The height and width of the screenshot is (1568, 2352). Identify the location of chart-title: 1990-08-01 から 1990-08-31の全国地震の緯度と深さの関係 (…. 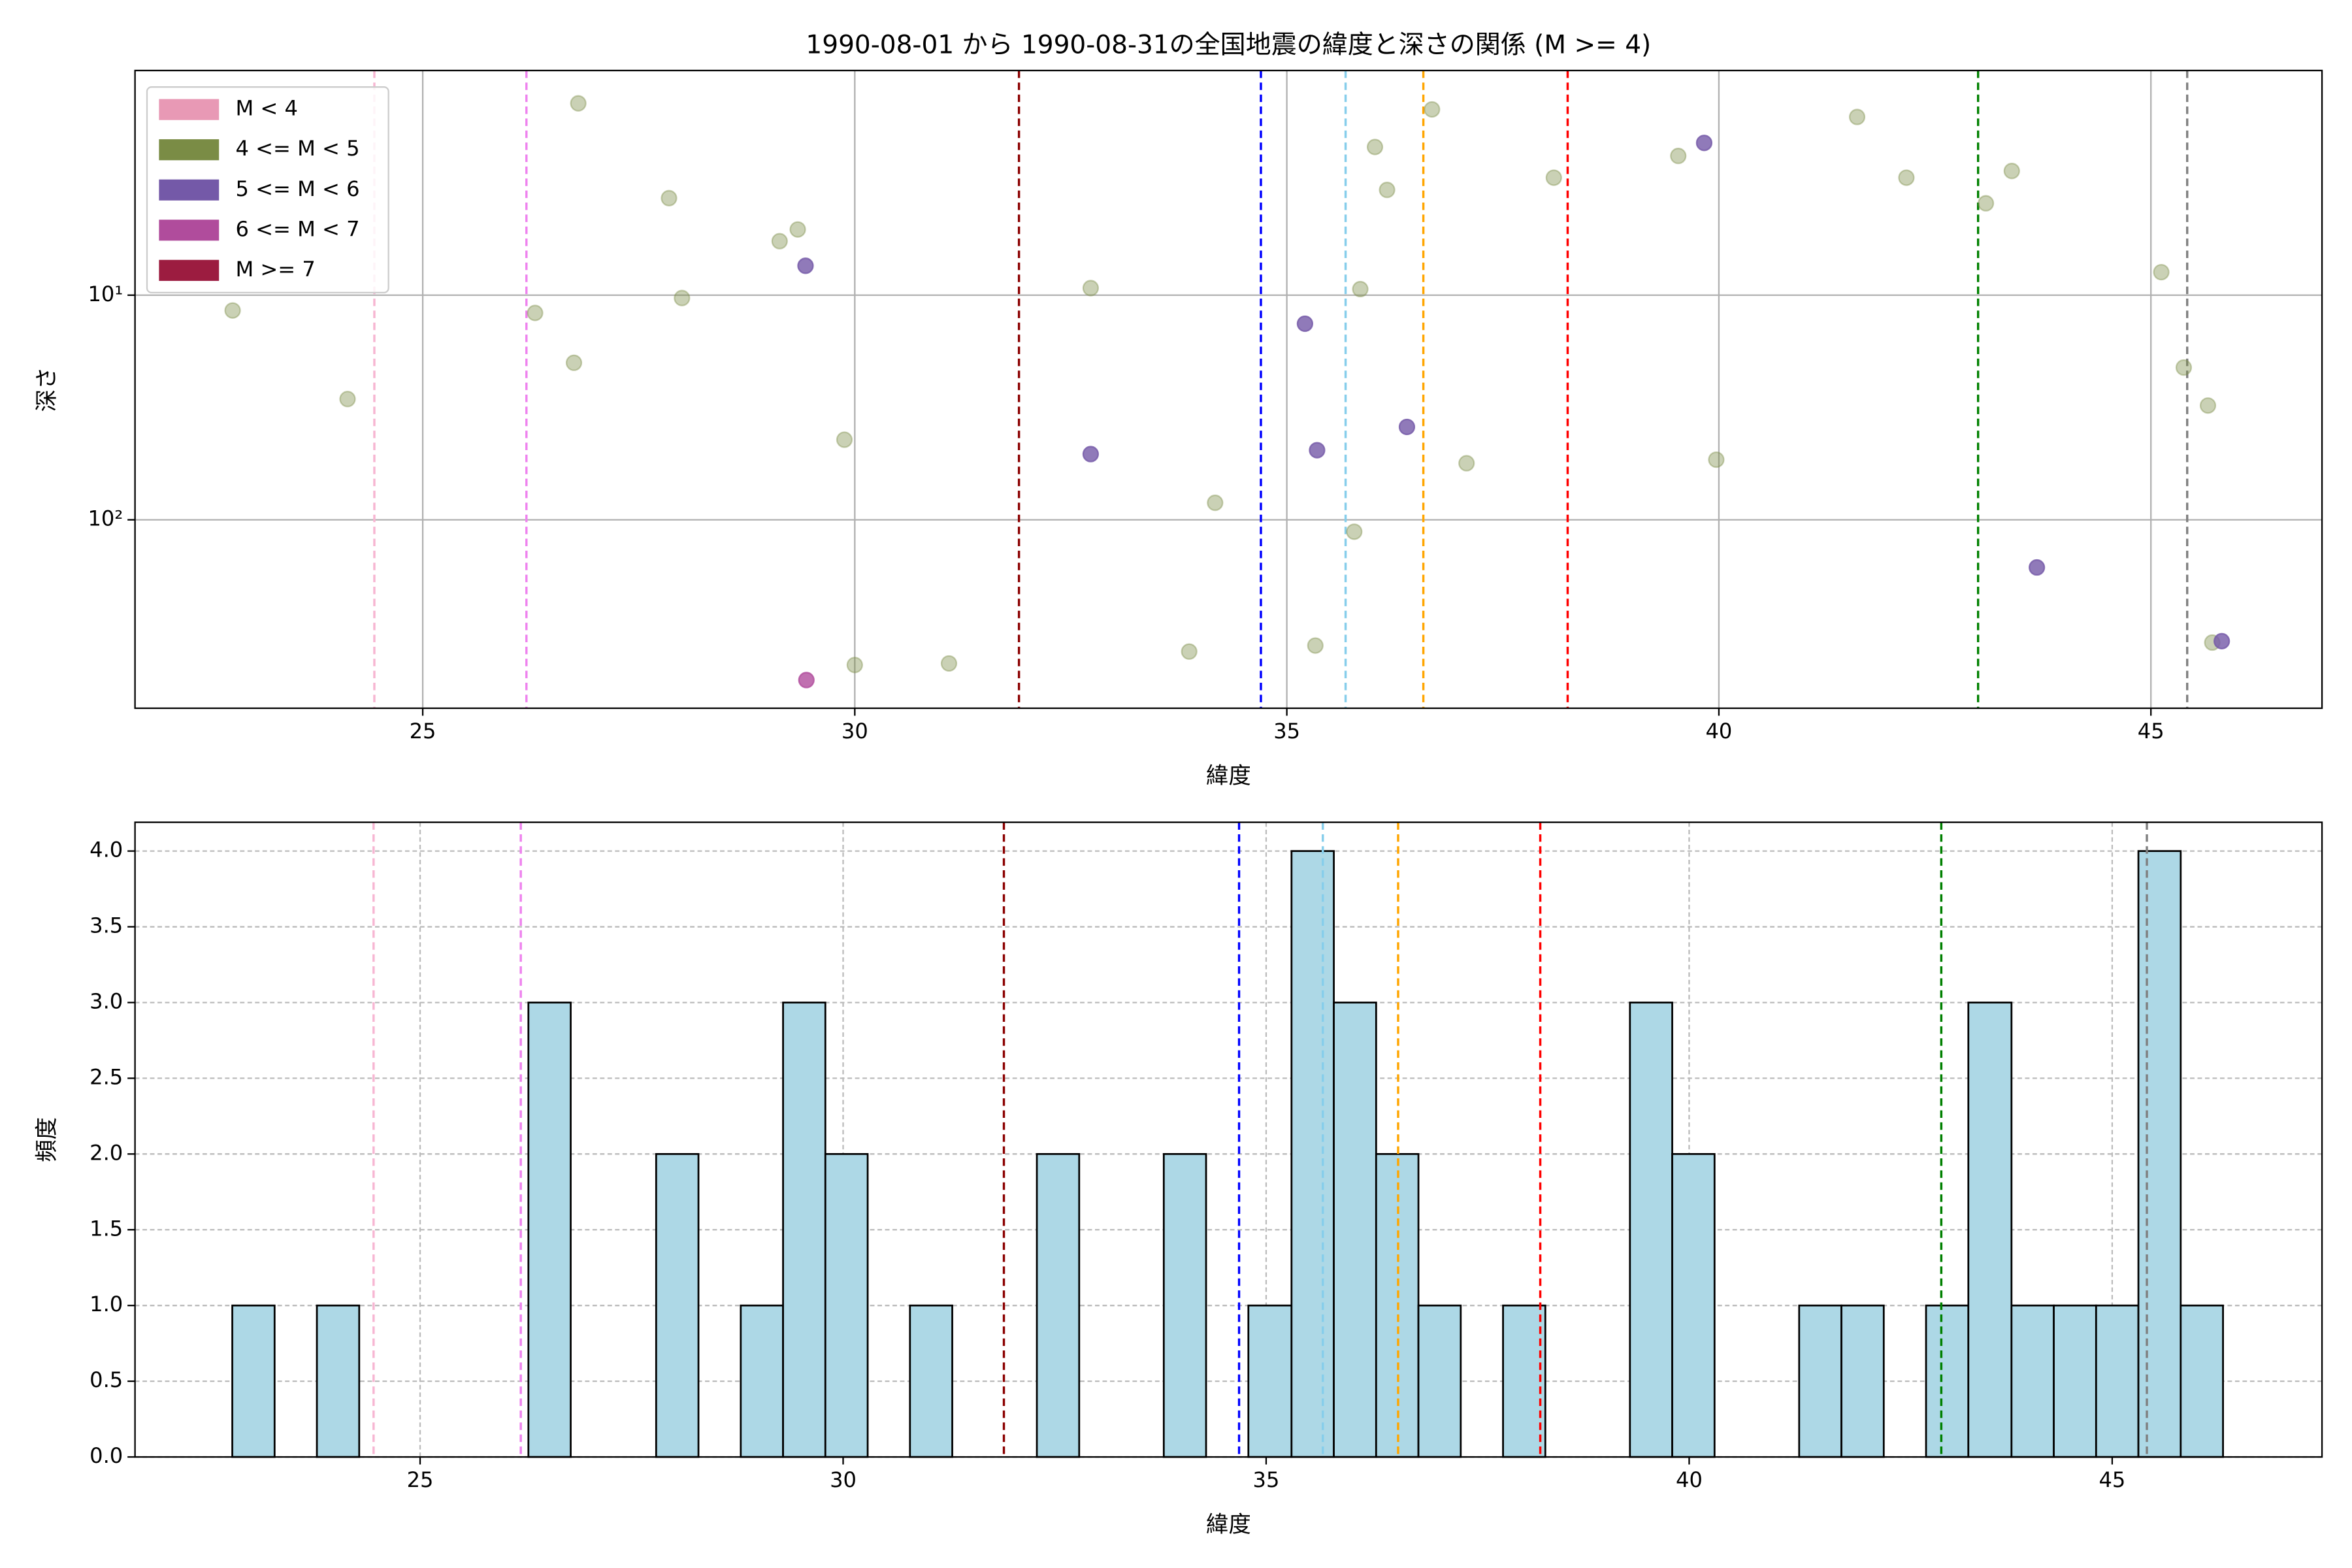
(1228, 45).